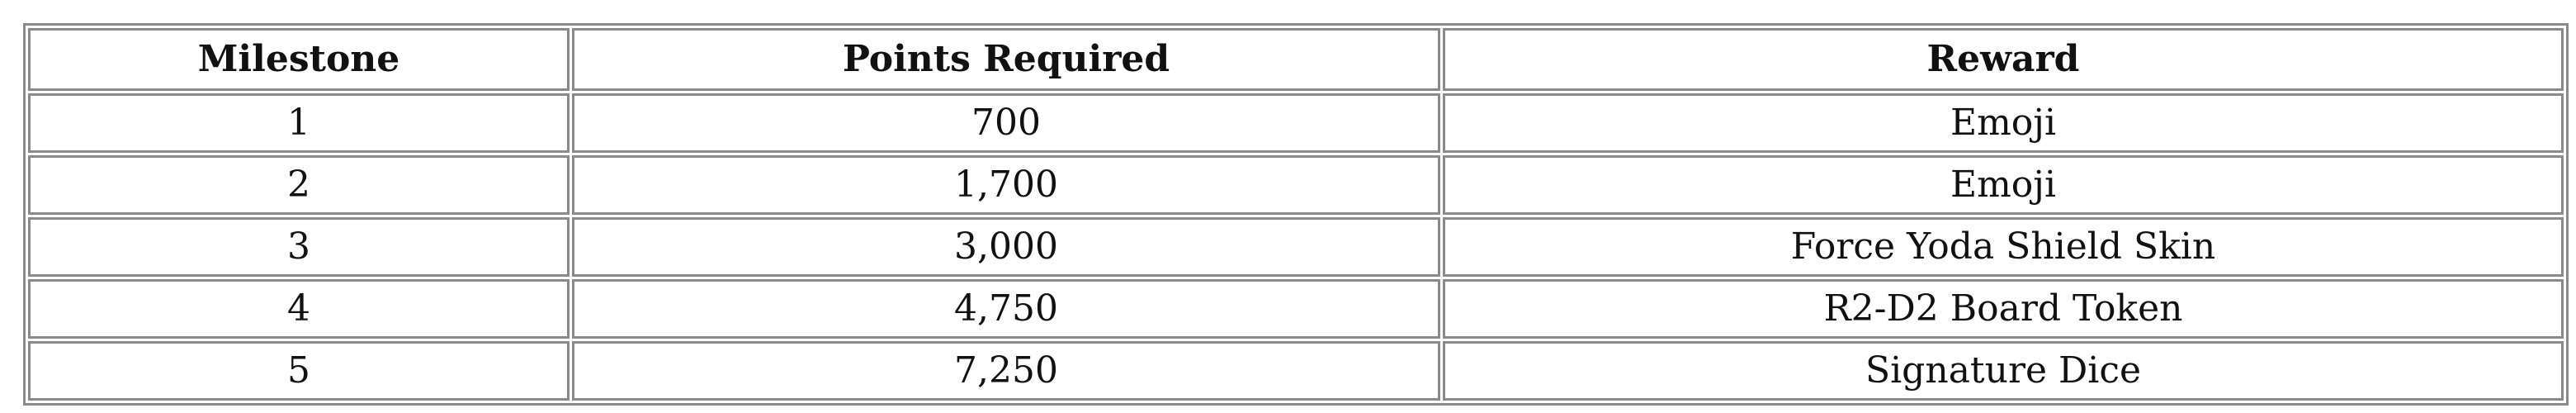 The image size is (2576, 413). Describe the element at coordinates (299, 371) in the screenshot. I see `milestone-cell: 5` at that location.